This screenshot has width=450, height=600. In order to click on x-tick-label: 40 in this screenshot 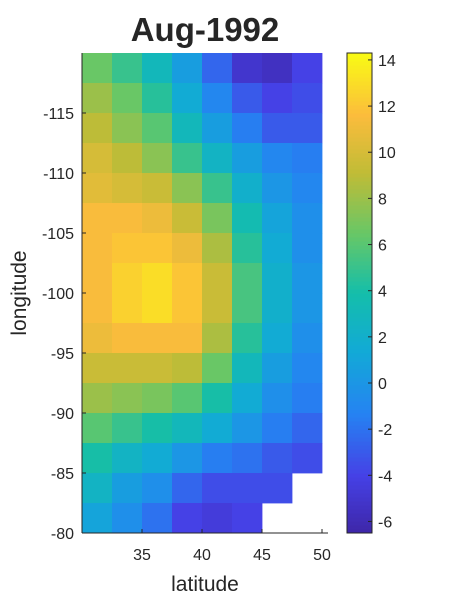, I will do `click(202, 555)`.